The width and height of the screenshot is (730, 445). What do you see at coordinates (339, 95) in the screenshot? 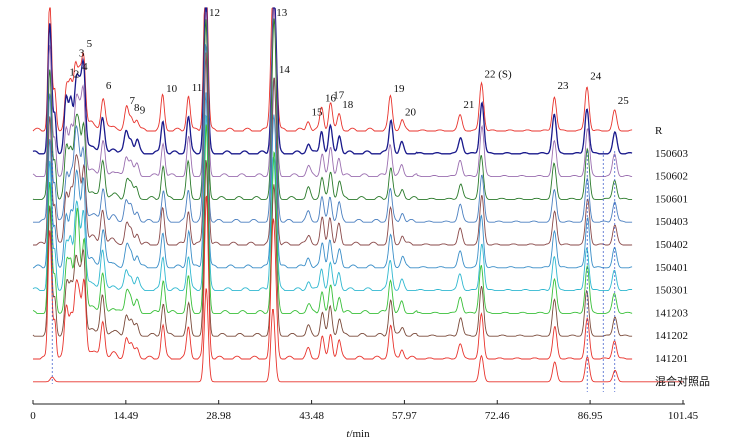
I see `peak-label: 17` at bounding box center [339, 95].